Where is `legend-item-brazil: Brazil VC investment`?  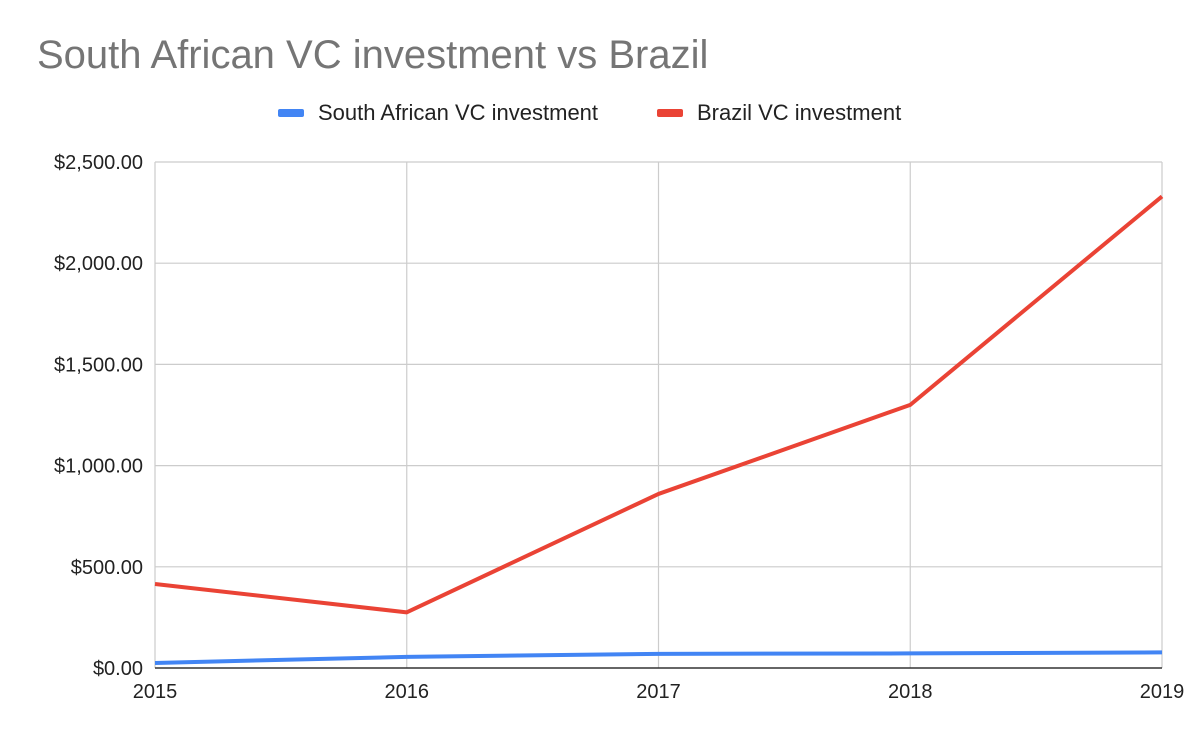
legend-item-brazil: Brazil VC investment is located at coordinates (779, 113).